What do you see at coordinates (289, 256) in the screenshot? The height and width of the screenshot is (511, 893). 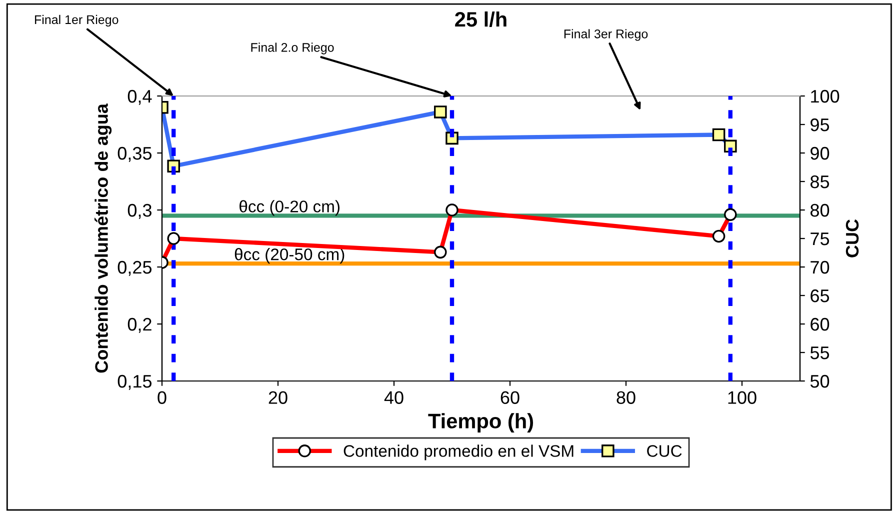 I see `ref-line-label: θcc (20-50 cm)` at bounding box center [289, 256].